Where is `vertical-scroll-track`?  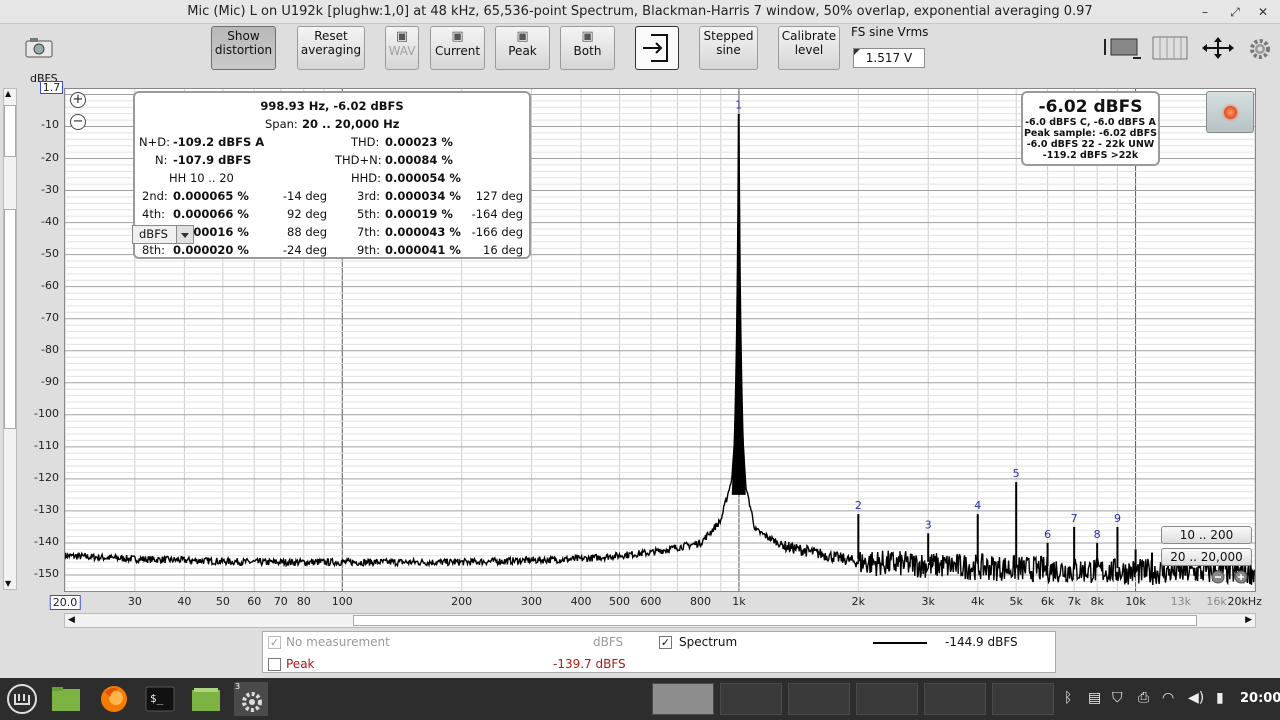
vertical-scroll-track is located at coordinates (10, 319).